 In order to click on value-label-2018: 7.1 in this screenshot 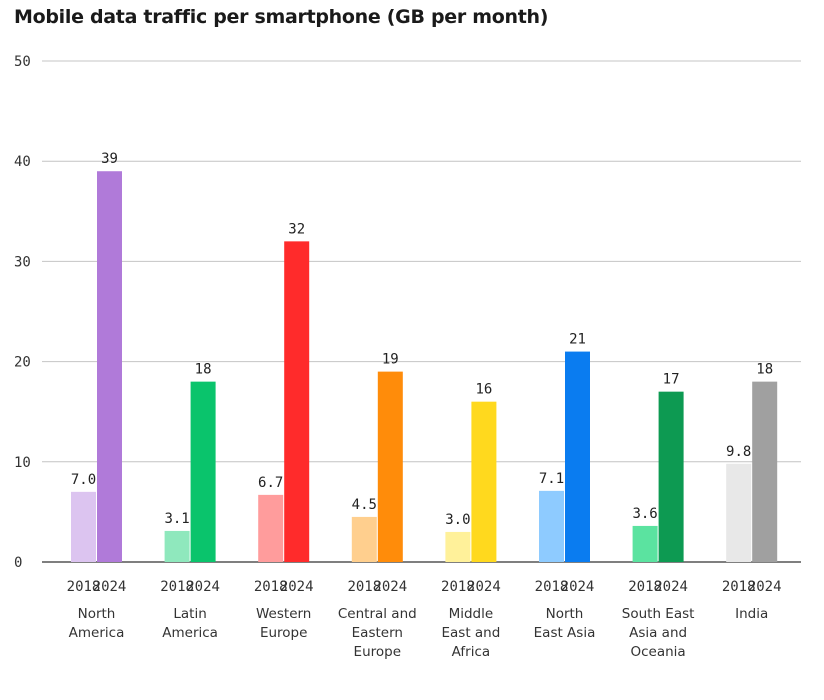, I will do `click(551, 479)`.